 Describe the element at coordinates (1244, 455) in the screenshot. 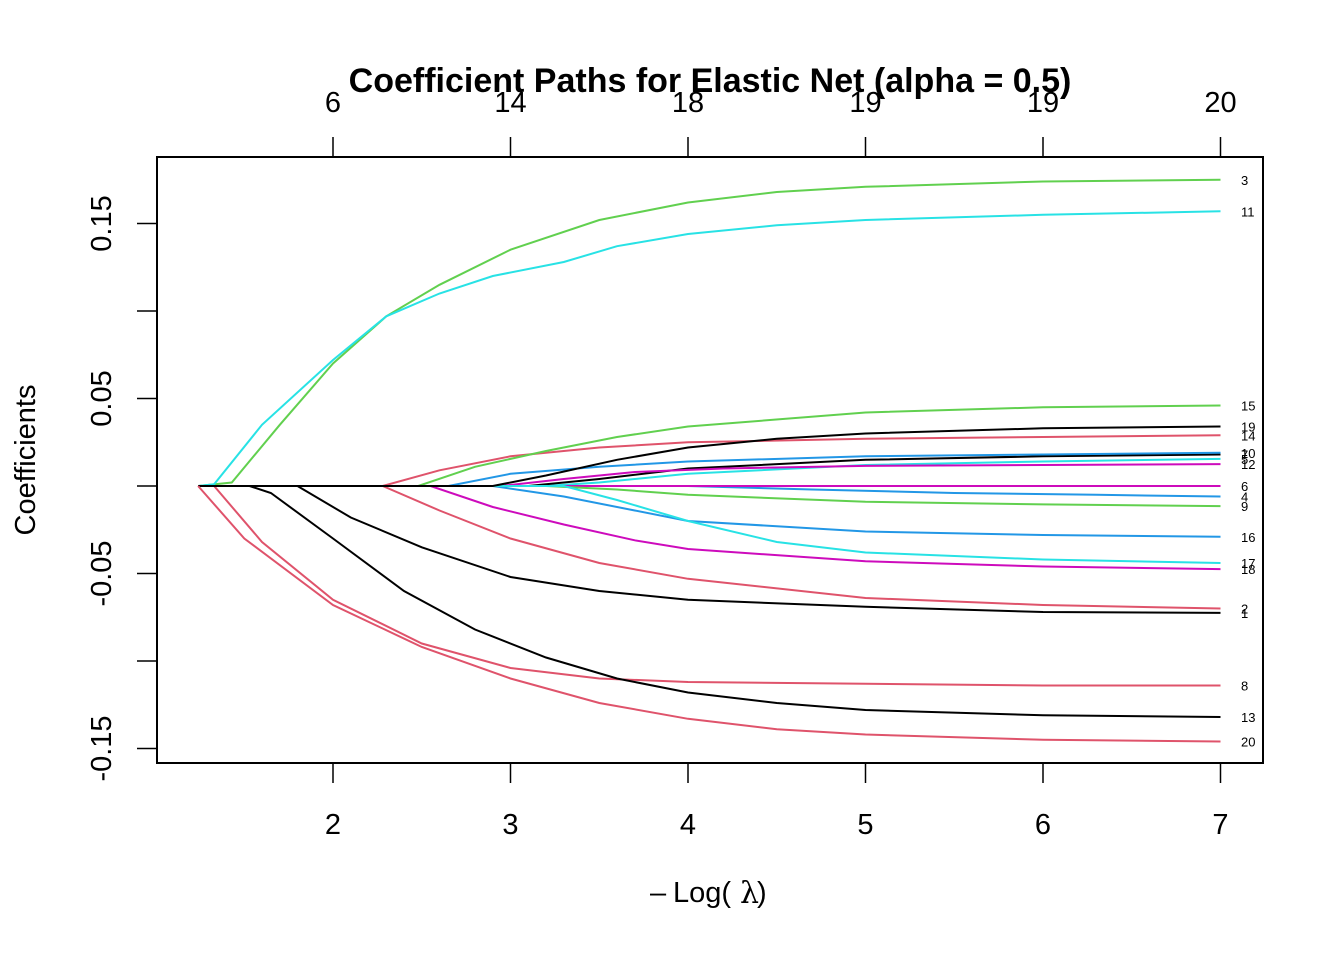

I see `path-label-7: 7` at that location.